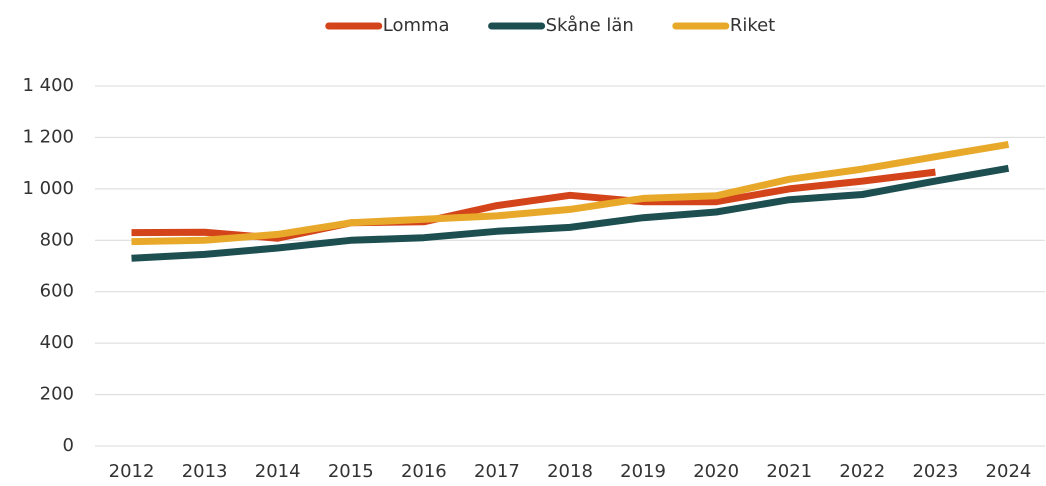  Describe the element at coordinates (424, 471) in the screenshot. I see `x-tick-label: 2016` at that location.